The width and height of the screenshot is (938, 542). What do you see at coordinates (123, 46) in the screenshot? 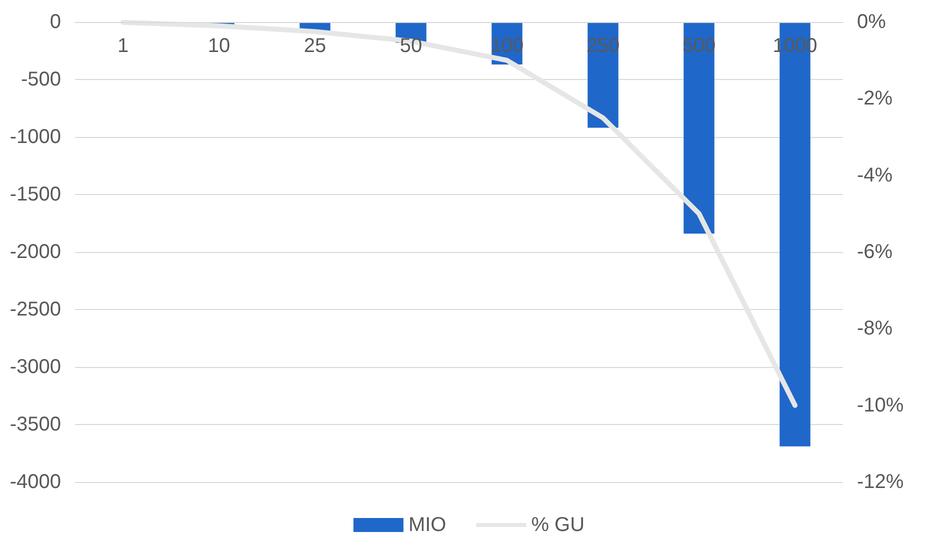
I see `x-tick-label: 1` at bounding box center [123, 46].